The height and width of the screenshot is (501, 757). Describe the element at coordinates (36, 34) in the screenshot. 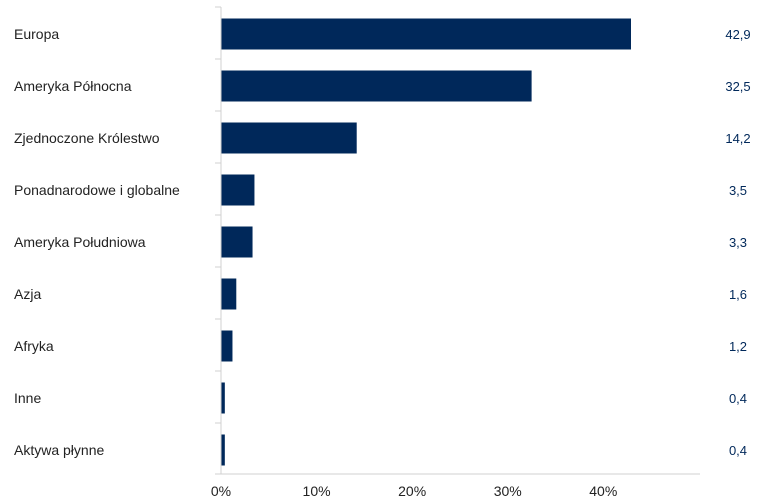

I see `category-label: Europa` at that location.